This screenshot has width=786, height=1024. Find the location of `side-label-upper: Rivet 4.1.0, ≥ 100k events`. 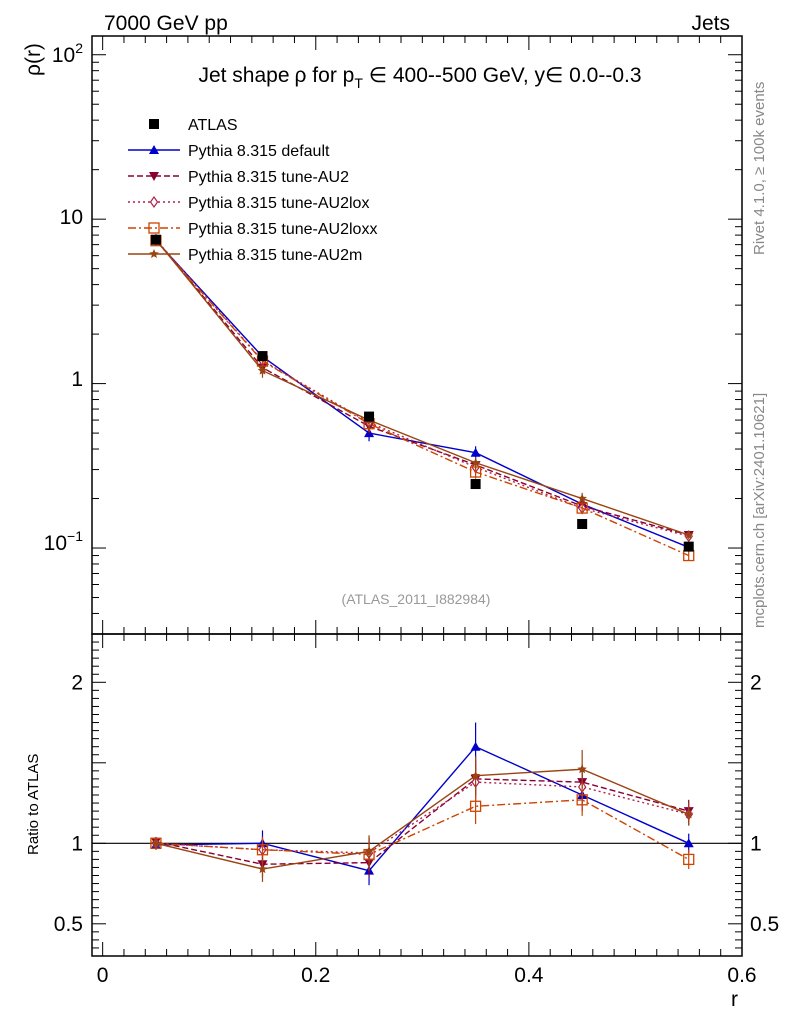

side-label-upper: Rivet 4.1.0, ≥ 100k events is located at coordinates (759, 168).